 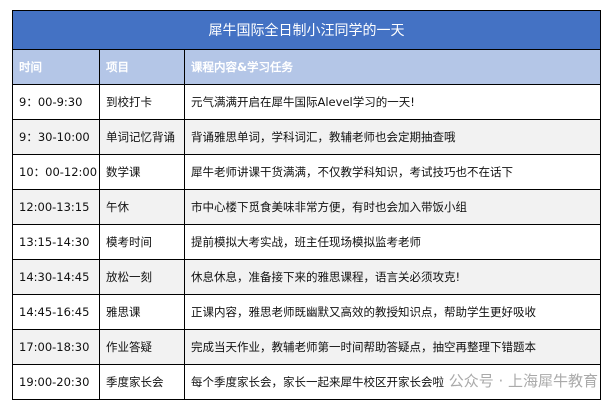 I want to click on table-row: 19:00-20:30 季度家长会 每个季度家长会，家长一起来犀牛校区开家长会啦, so click(x=306, y=382).